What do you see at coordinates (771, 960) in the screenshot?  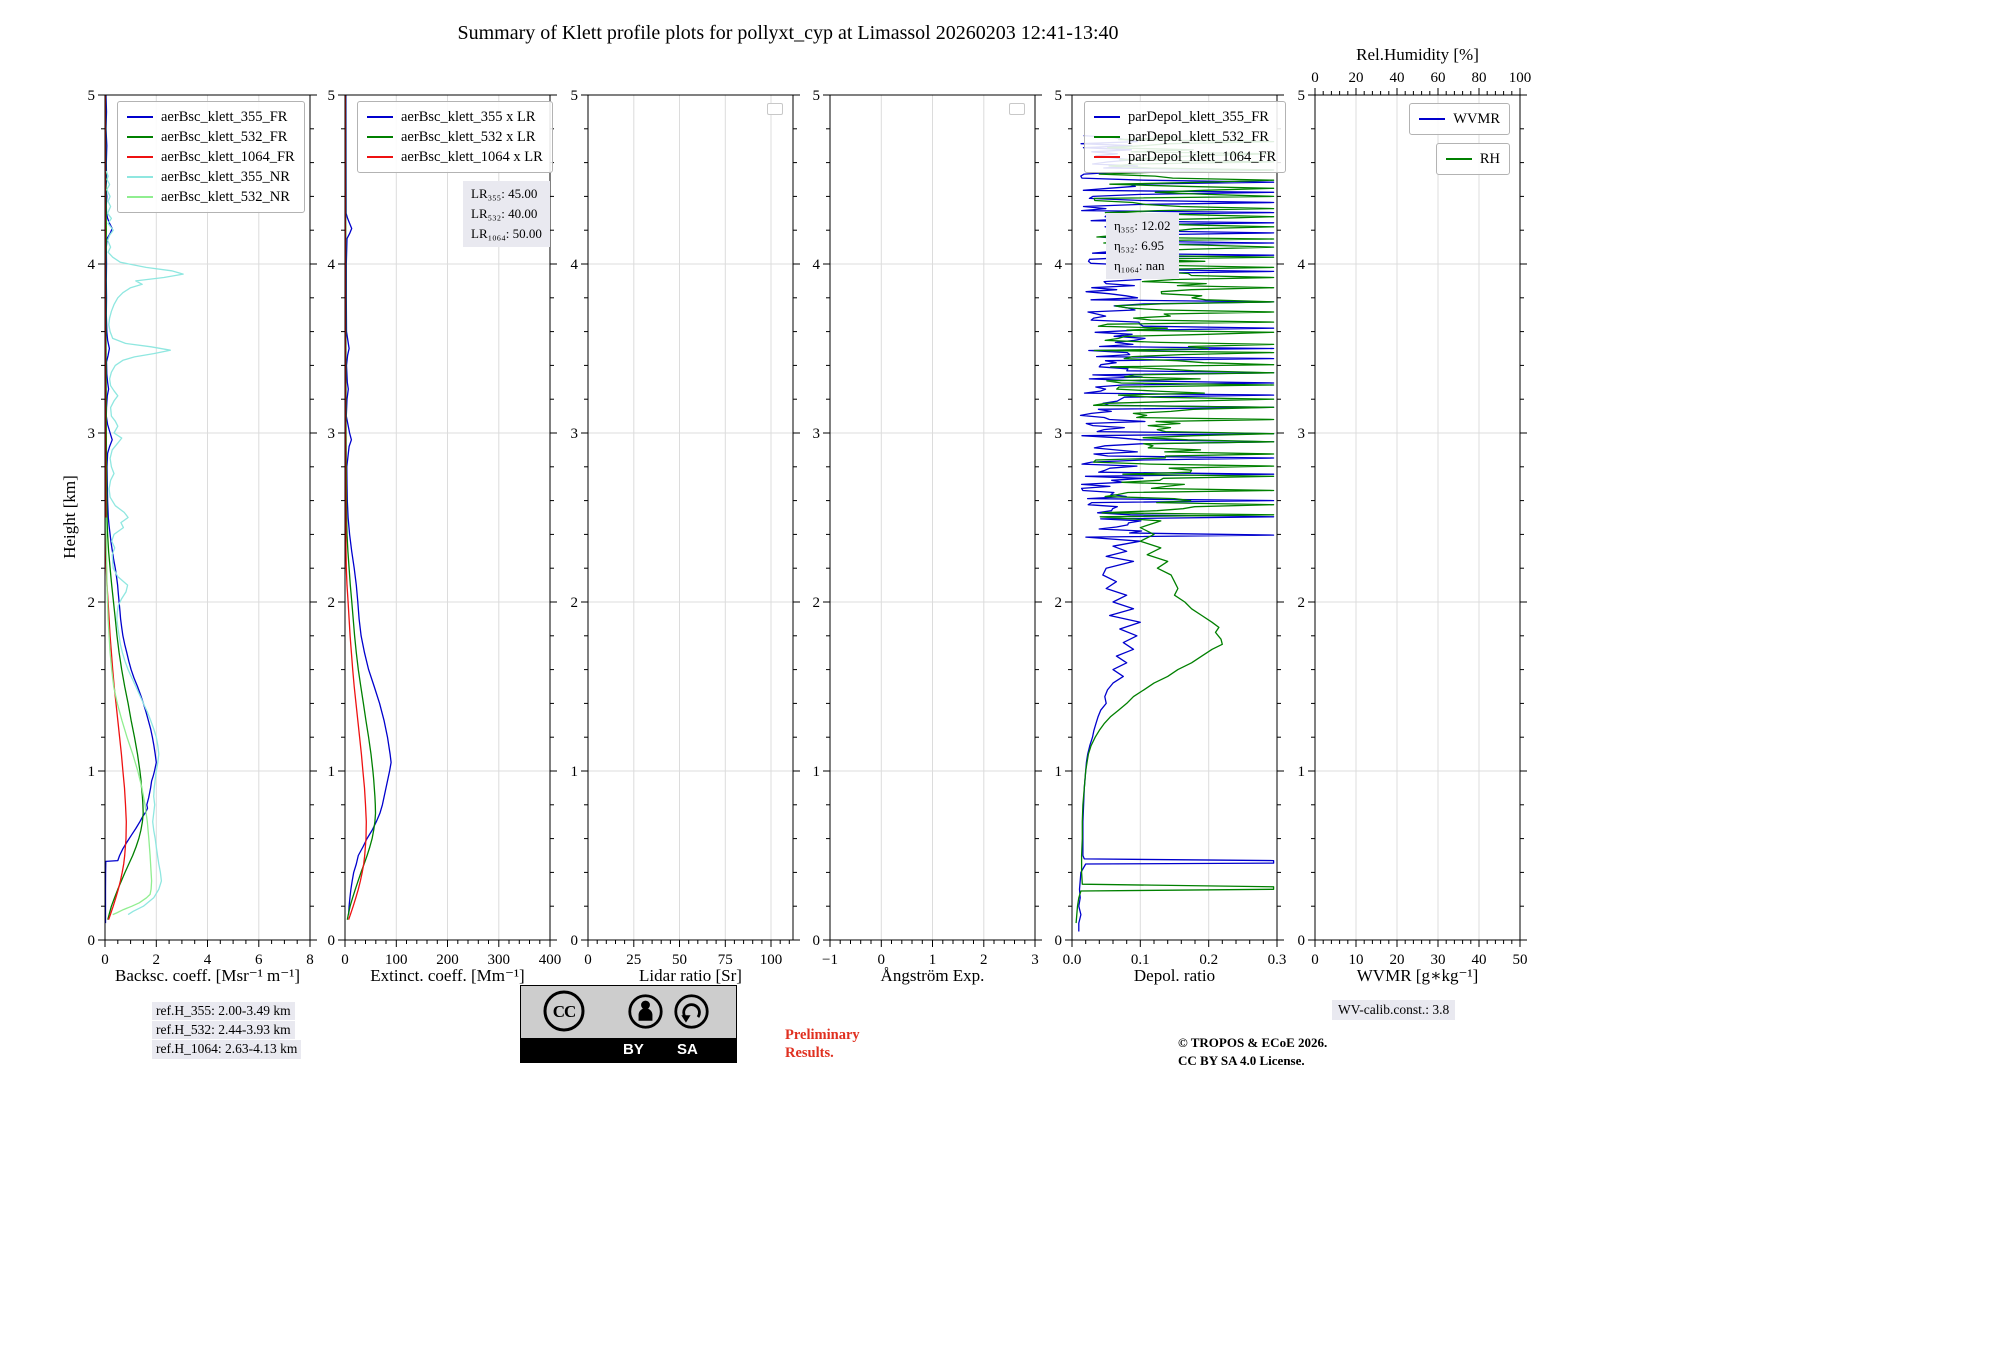 I see `svg-text: 100` at bounding box center [771, 960].